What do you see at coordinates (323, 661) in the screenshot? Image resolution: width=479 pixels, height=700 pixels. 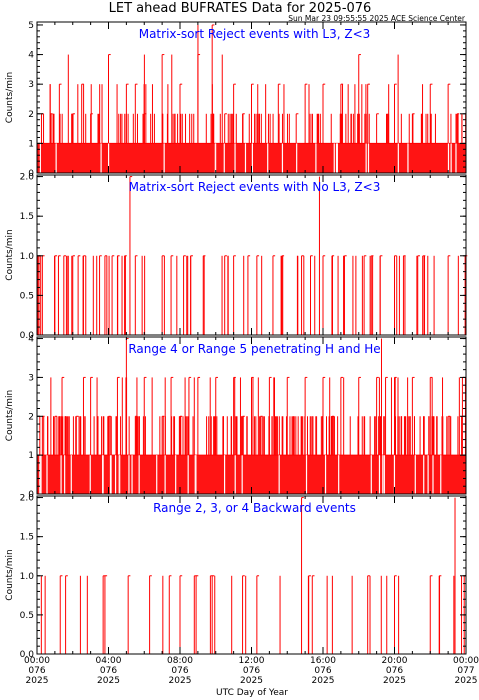 I see `x-tick-label: 16:00` at bounding box center [323, 661].